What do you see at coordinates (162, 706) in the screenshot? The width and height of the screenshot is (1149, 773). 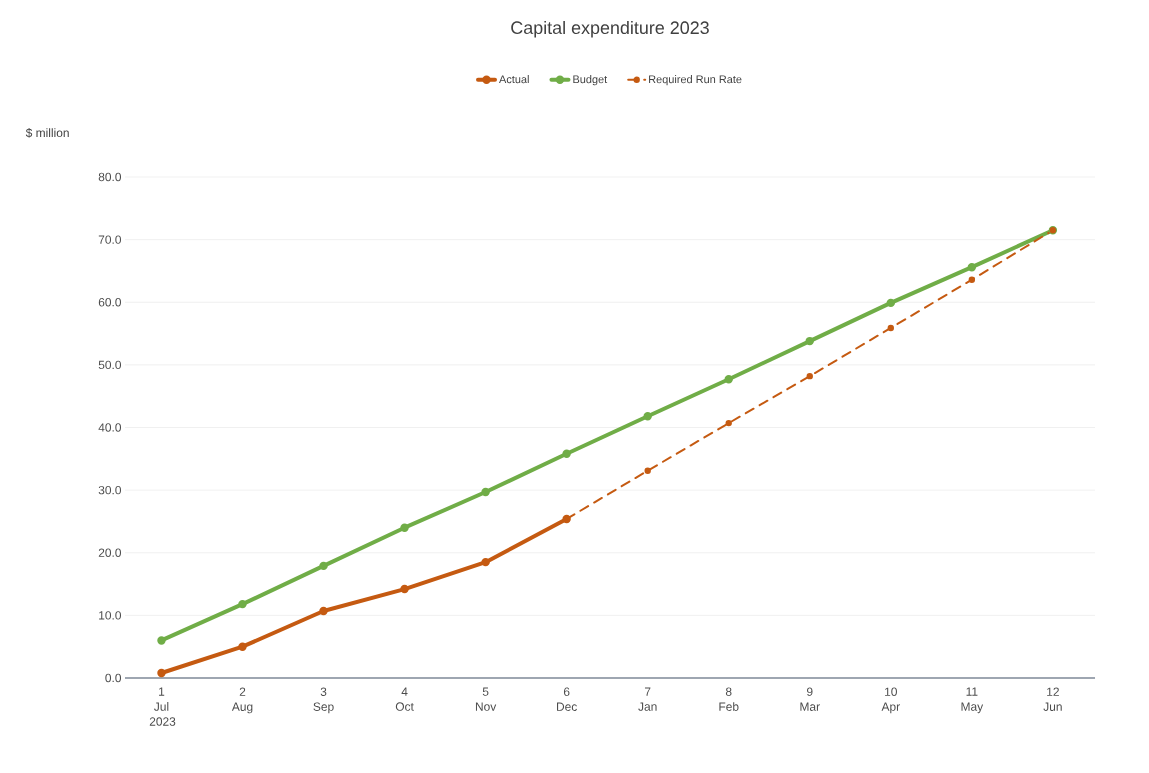 I see `x-tick-label: 1 Jul 2023` at bounding box center [162, 706].